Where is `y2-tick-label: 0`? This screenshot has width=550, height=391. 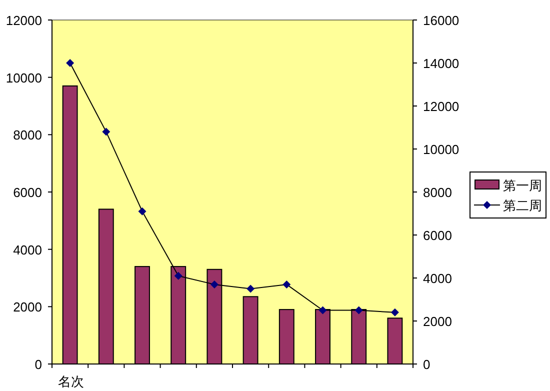 y2-tick-label: 0 is located at coordinates (426, 364).